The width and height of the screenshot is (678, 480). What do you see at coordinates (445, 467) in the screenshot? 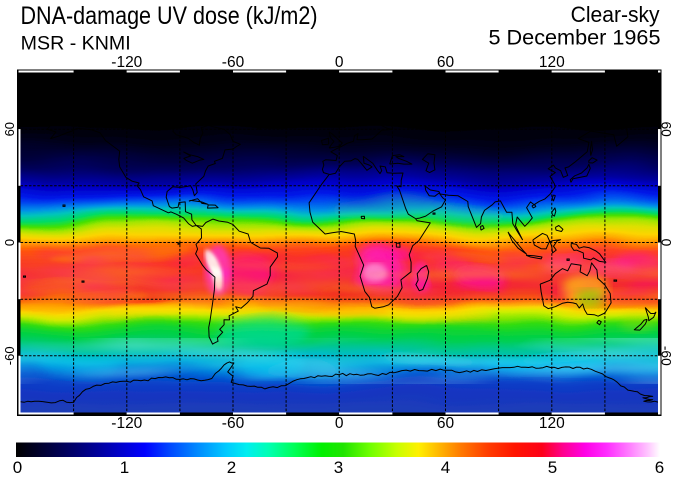
I see `svg-text: 4` at bounding box center [445, 467].